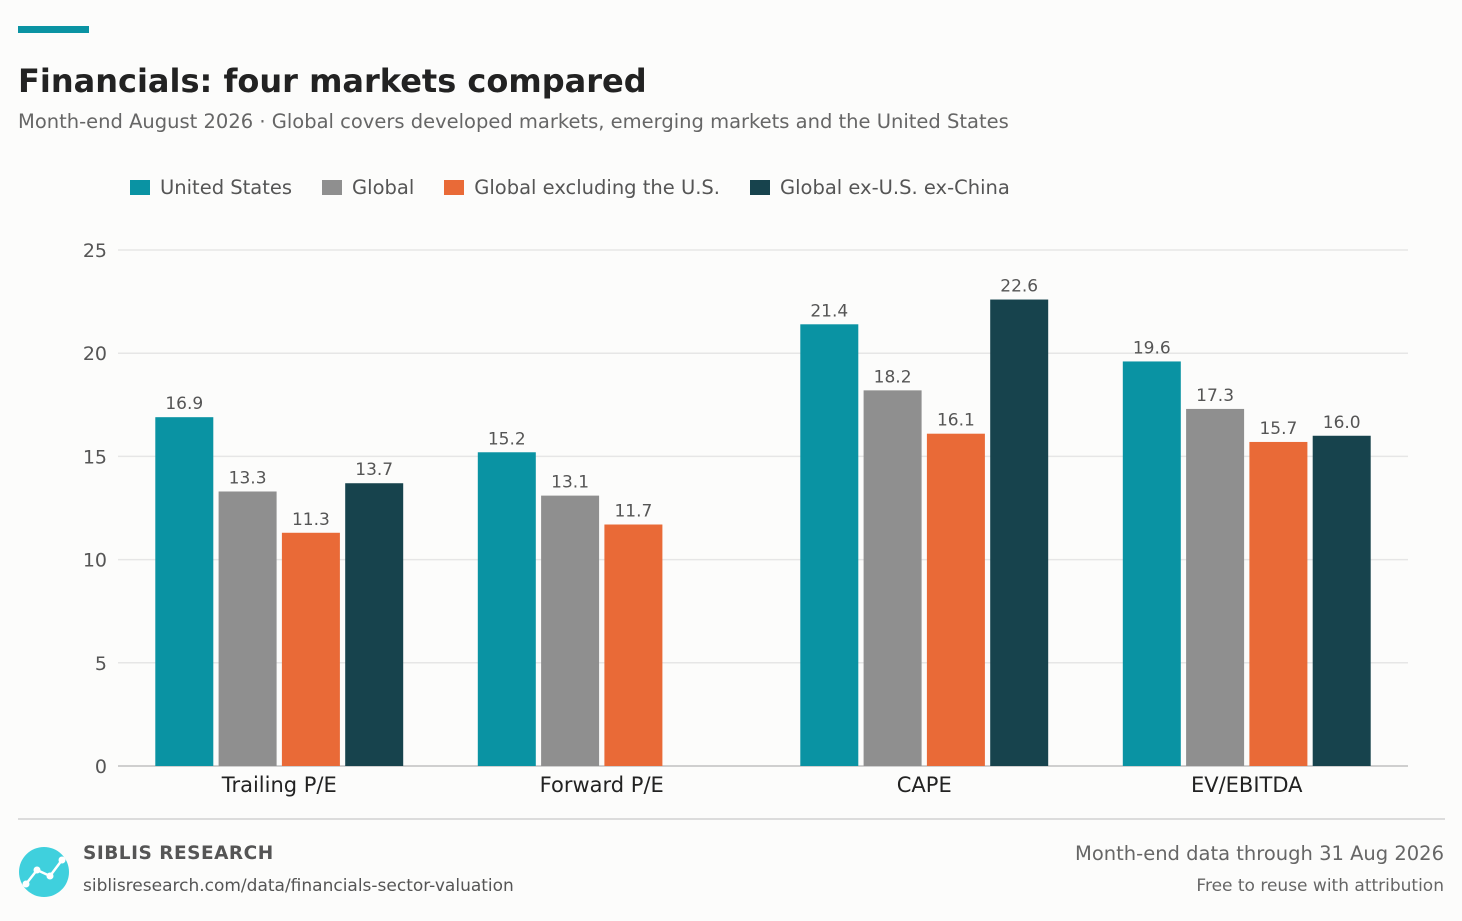  What do you see at coordinates (893, 377) in the screenshot?
I see `data-label: 18.2` at bounding box center [893, 377].